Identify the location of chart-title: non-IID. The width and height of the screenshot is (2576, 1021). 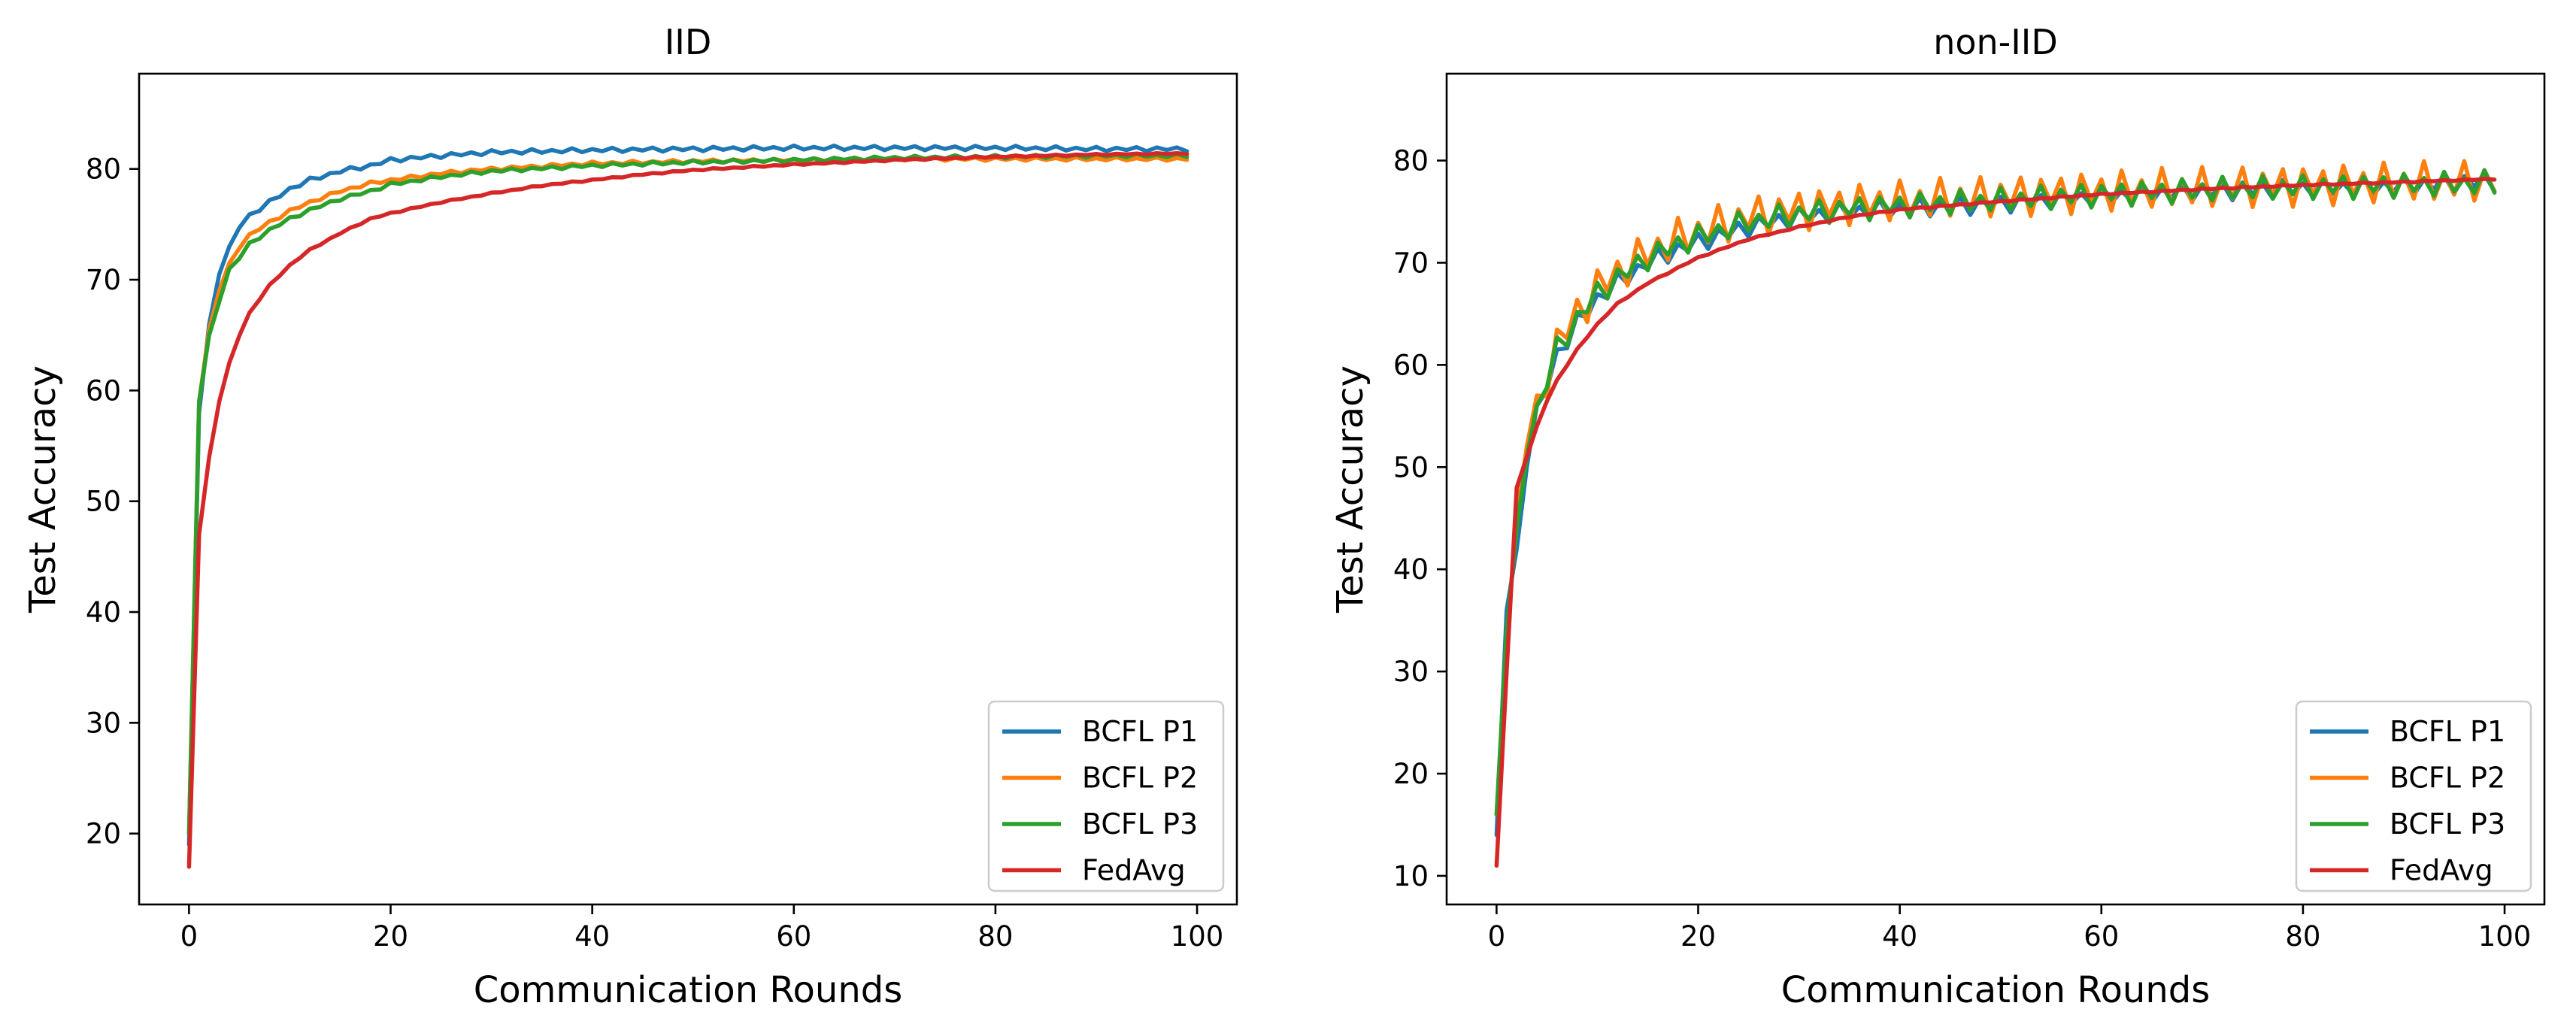
(1995, 42).